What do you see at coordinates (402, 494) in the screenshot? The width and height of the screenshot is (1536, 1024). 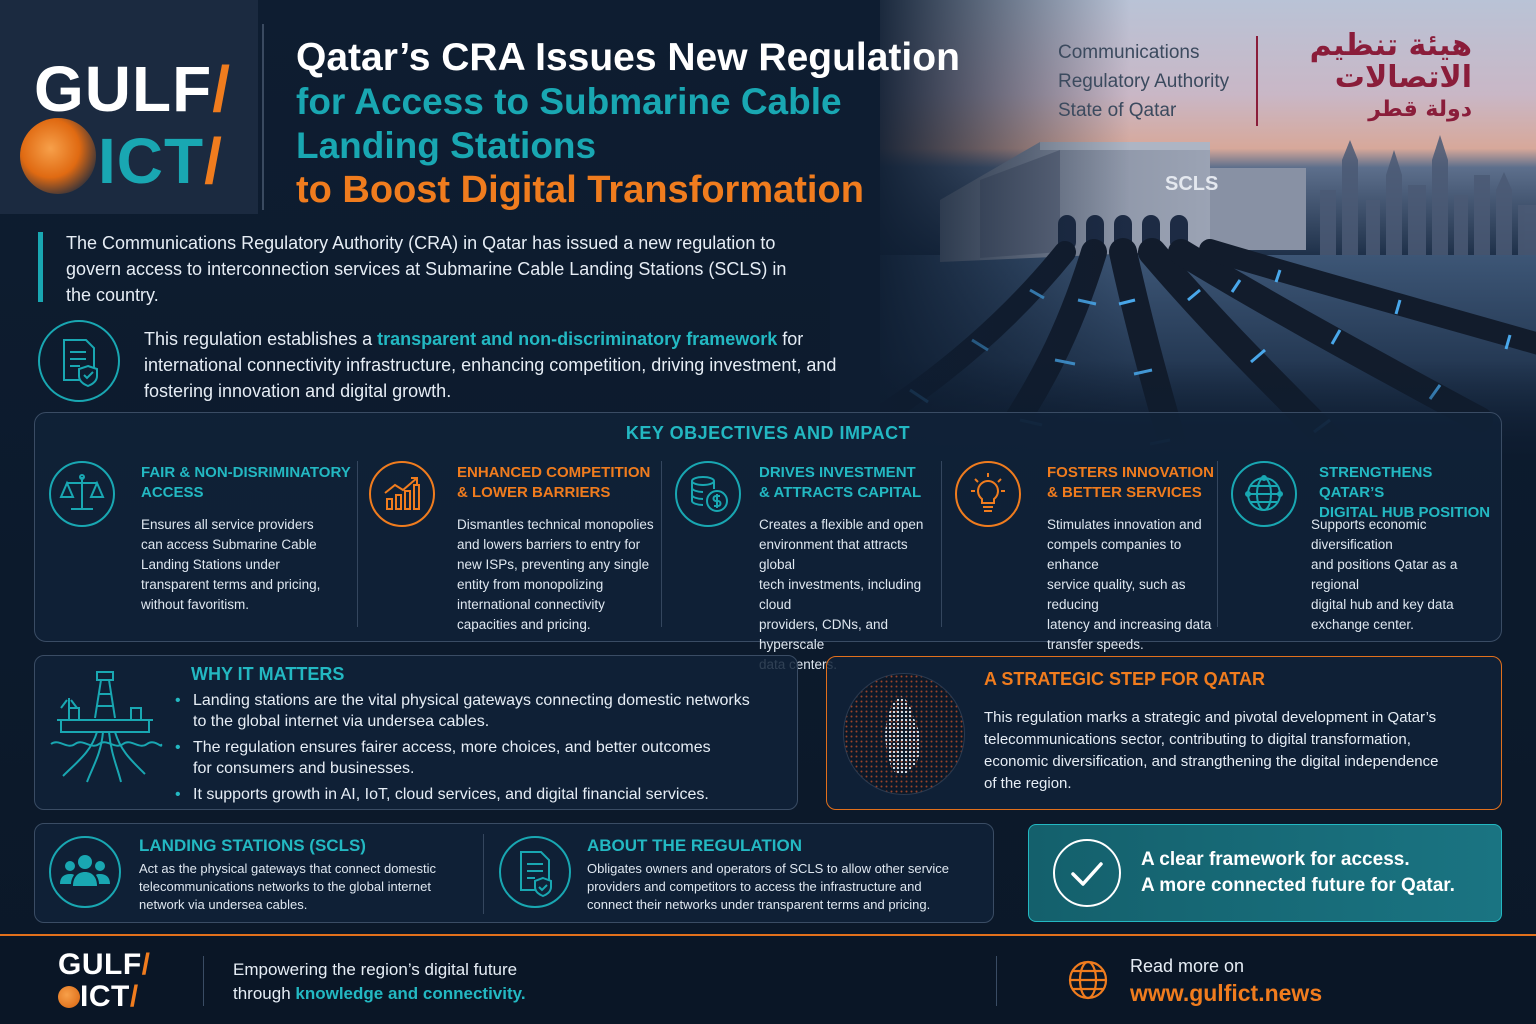 I see `growth-chart-icon` at bounding box center [402, 494].